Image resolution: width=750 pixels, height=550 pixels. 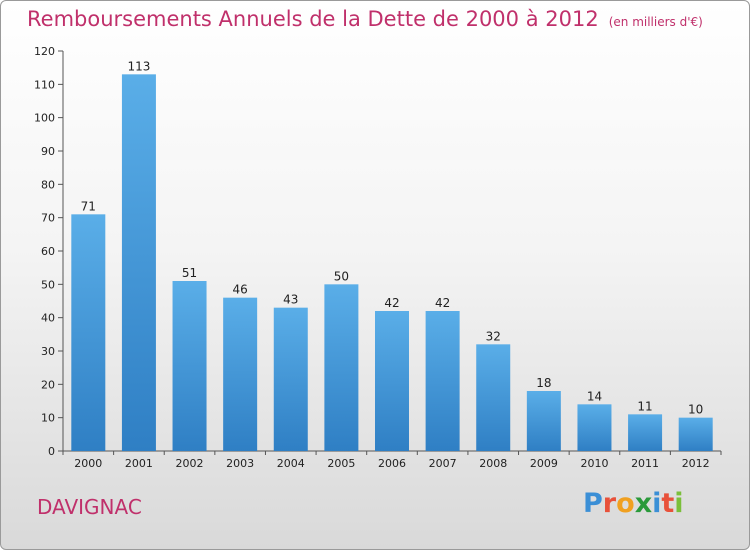 What do you see at coordinates (644, 406) in the screenshot?
I see `value-label: 11` at bounding box center [644, 406].